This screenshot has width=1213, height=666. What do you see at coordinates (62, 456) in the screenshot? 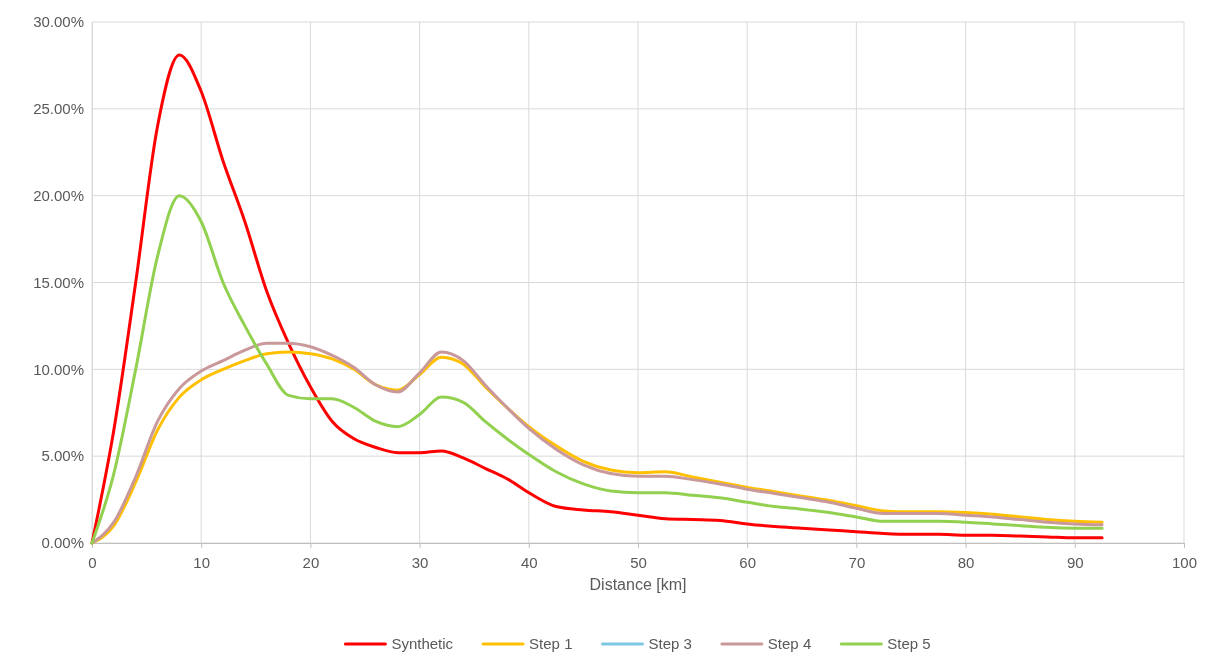
I see `y-tick-label: 5.00%` at bounding box center [62, 456].